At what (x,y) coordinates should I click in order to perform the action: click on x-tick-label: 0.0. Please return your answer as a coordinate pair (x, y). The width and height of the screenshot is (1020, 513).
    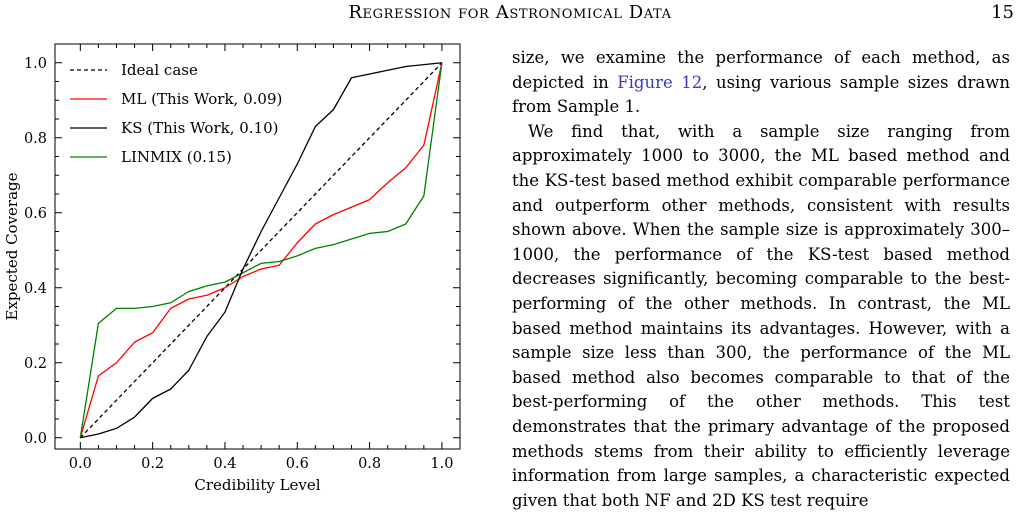
    Looking at the image, I should click on (80, 464).